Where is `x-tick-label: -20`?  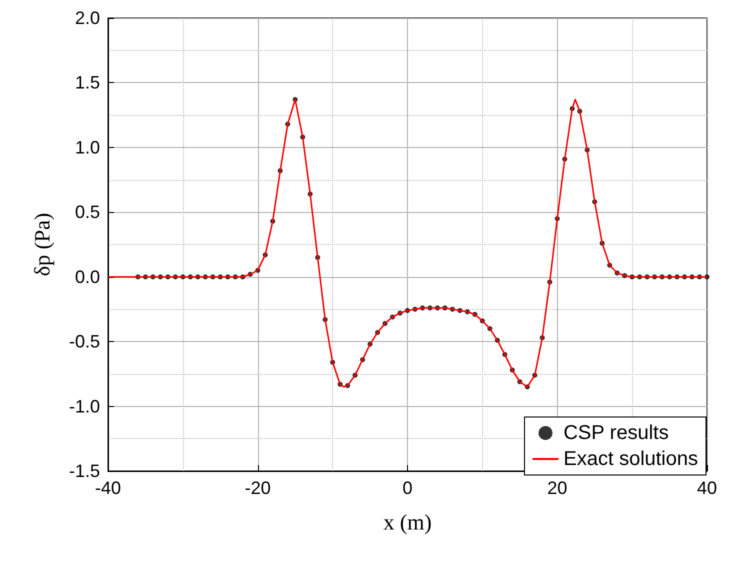
x-tick-label: -20 is located at coordinates (257, 488).